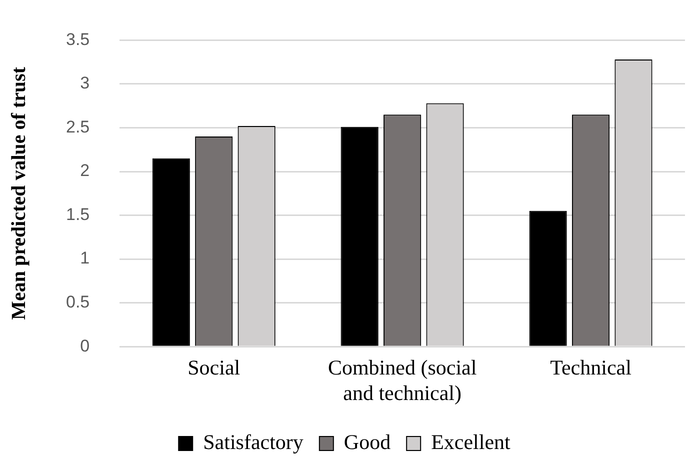 This screenshot has height=468, width=695. I want to click on x-tick-label: Social, so click(214, 368).